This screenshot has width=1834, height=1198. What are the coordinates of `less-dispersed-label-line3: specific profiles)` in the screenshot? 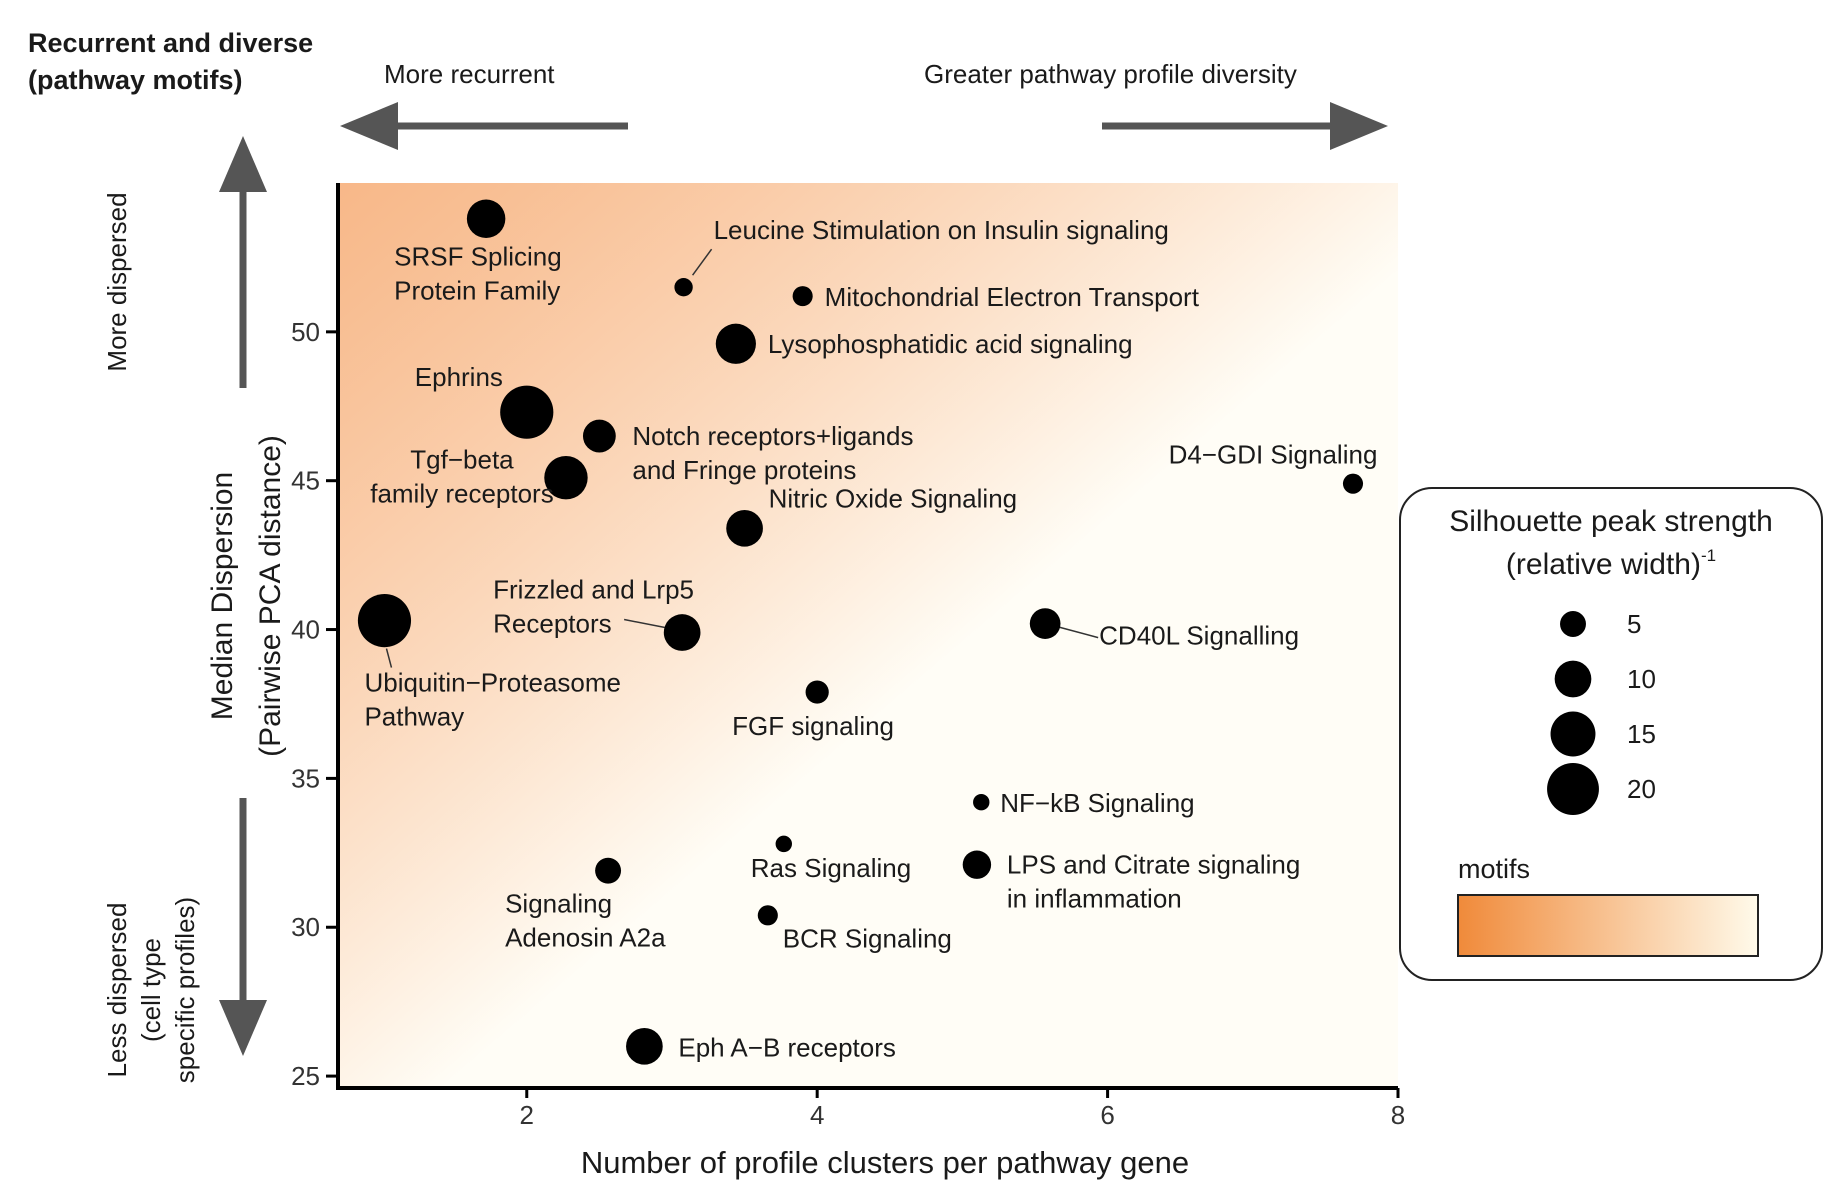 It's located at (185, 990).